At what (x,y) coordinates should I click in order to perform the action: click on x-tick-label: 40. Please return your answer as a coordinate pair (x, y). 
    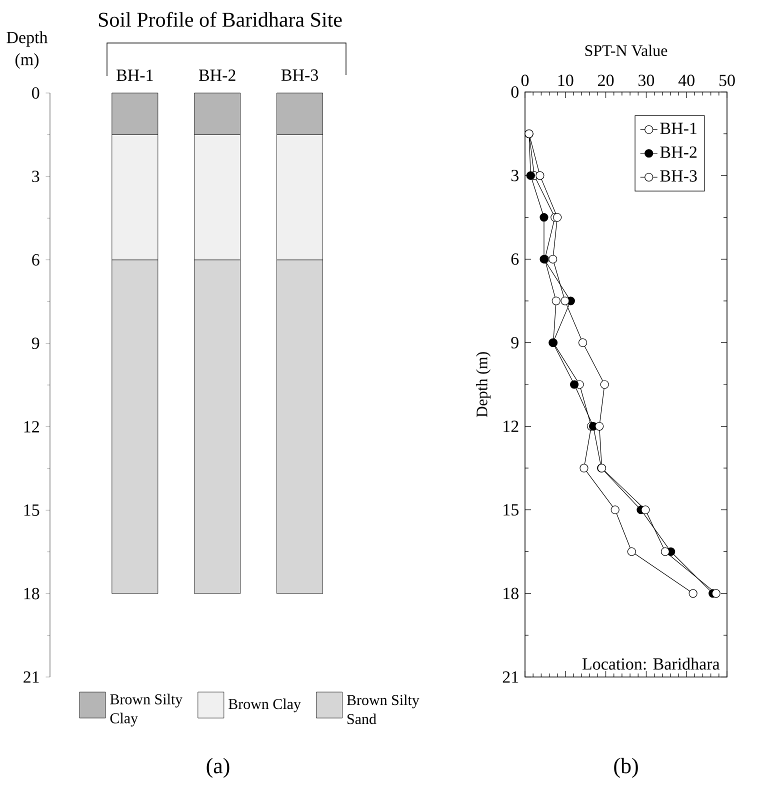
    Looking at the image, I should click on (686, 80).